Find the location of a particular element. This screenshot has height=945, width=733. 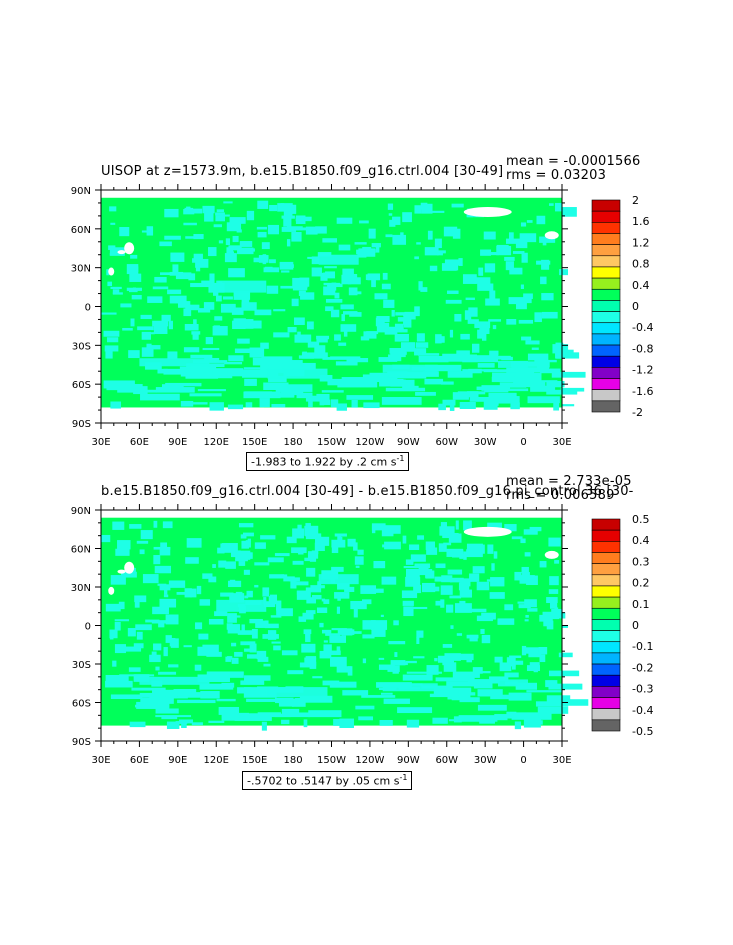

panel-2-range-exp: -1 is located at coordinates (403, 777).